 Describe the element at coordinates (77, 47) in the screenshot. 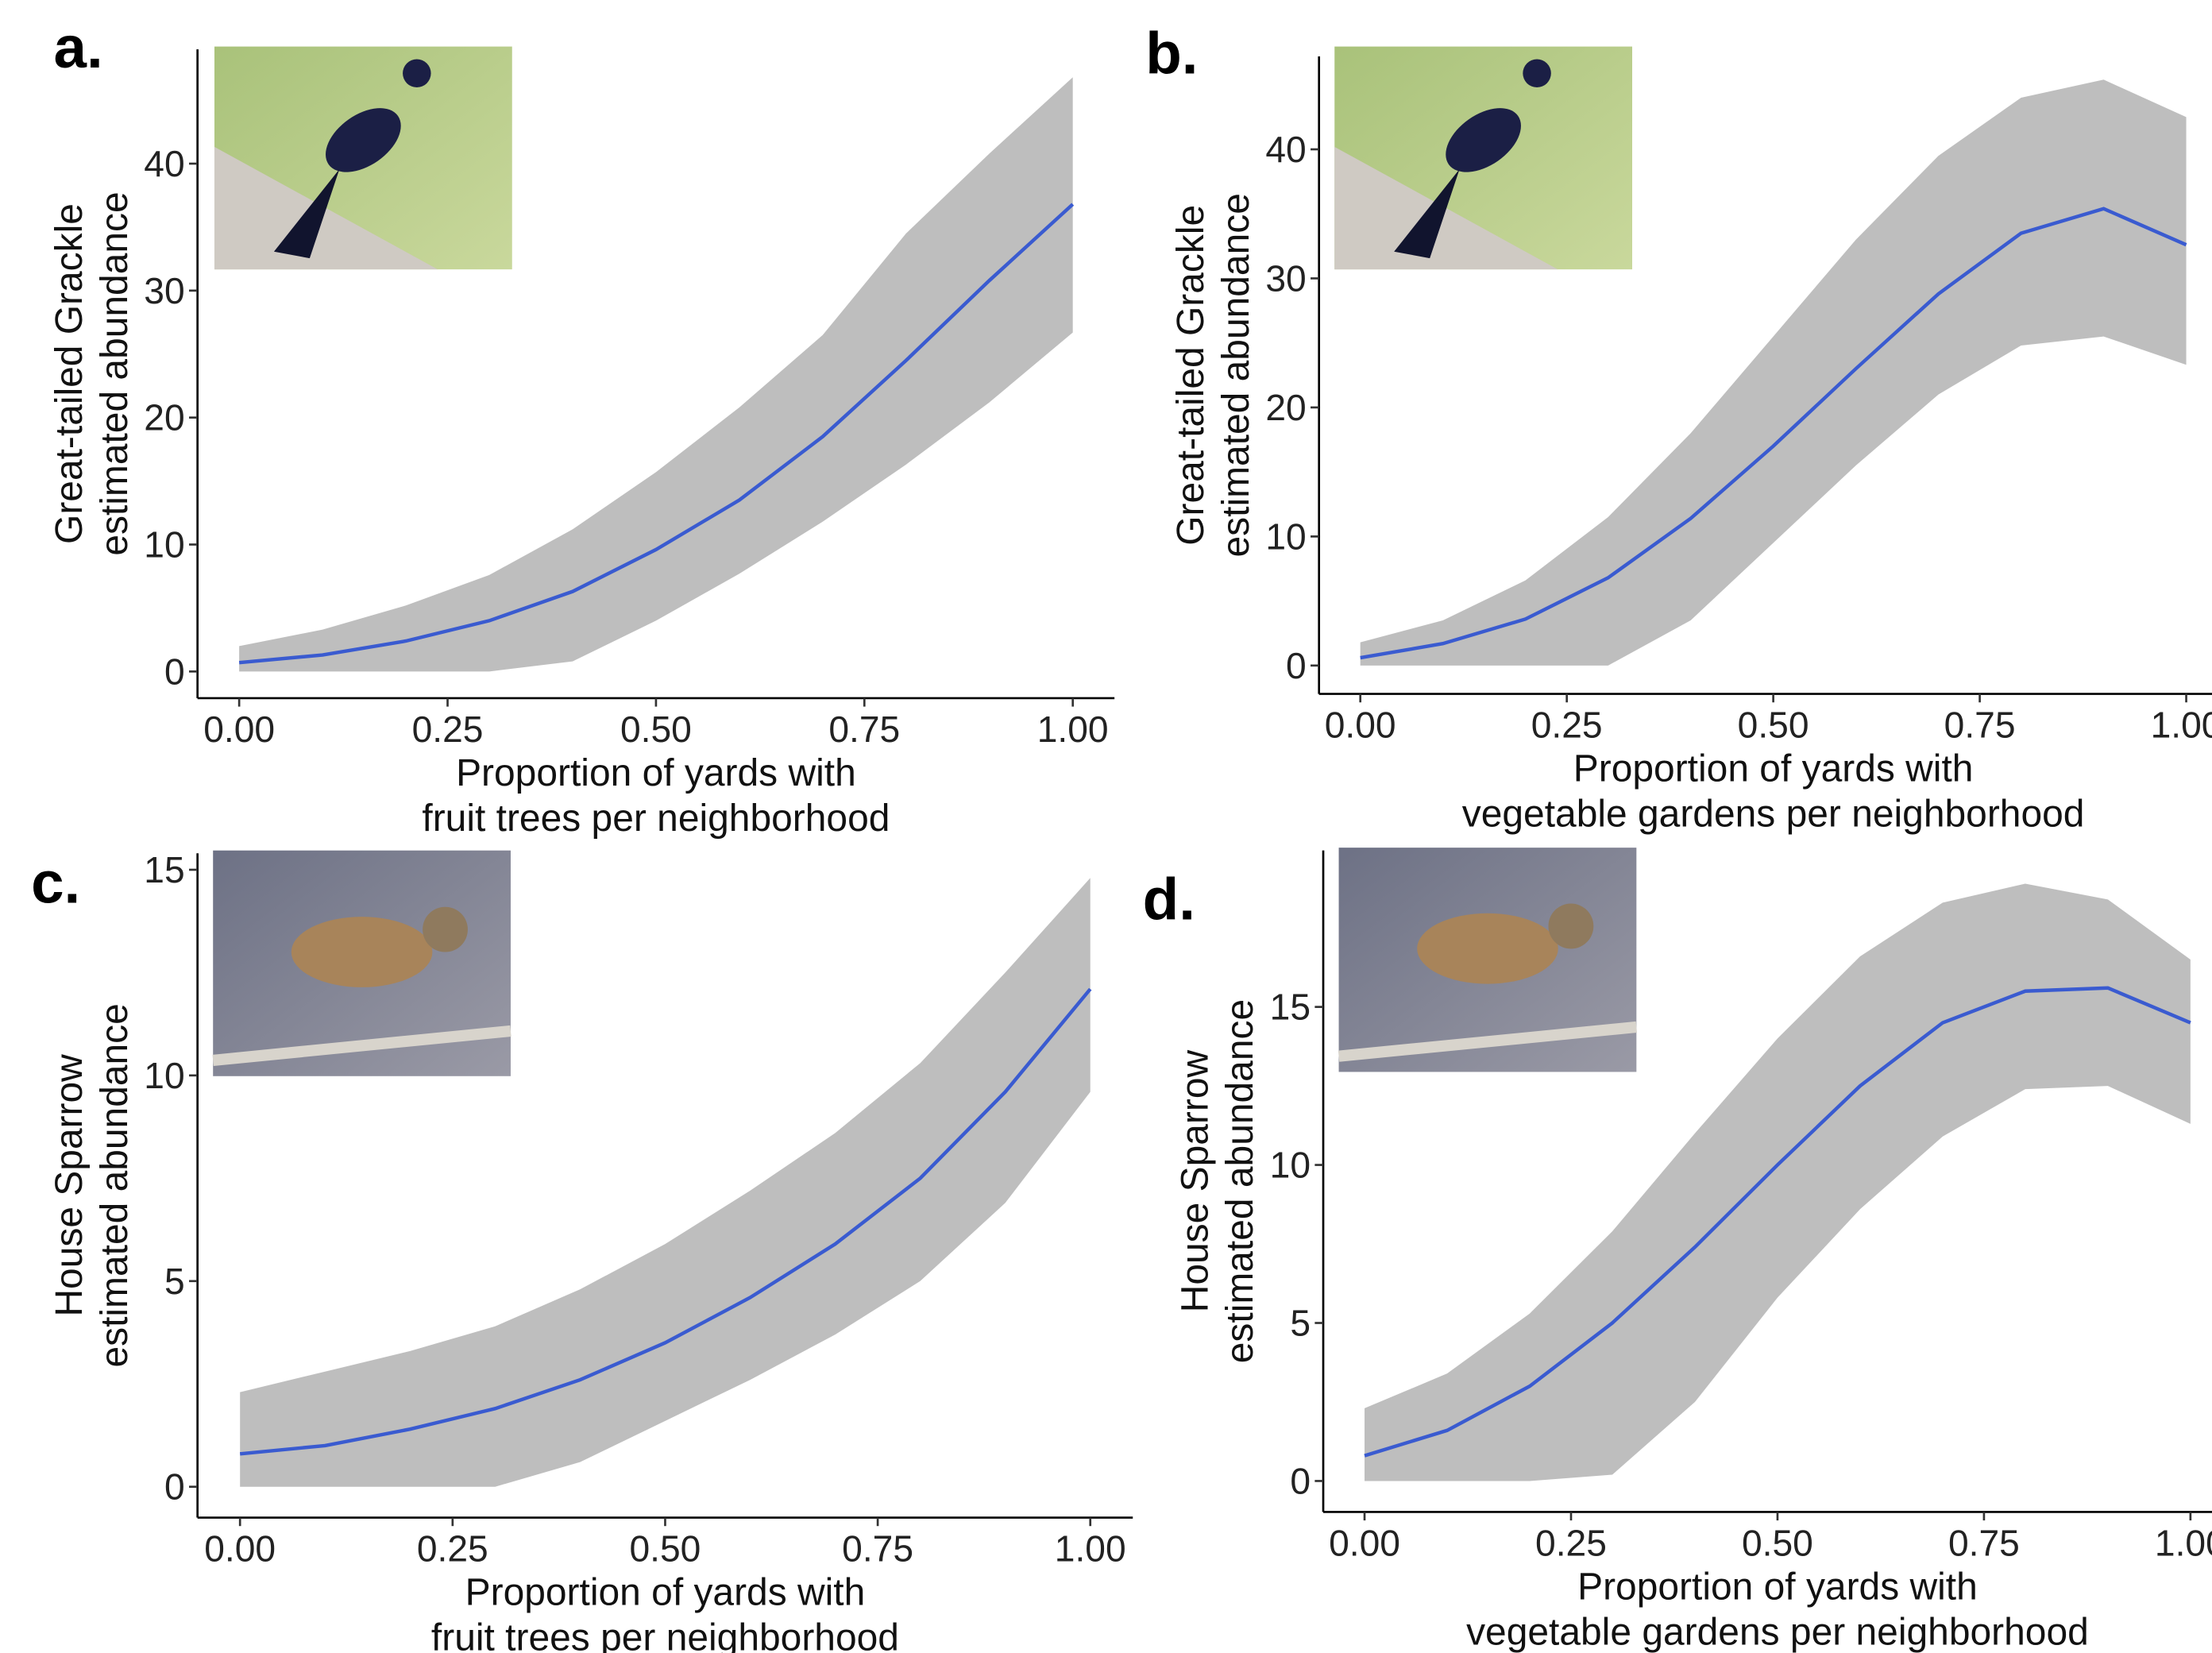

I see `panel-label: a.` at that location.